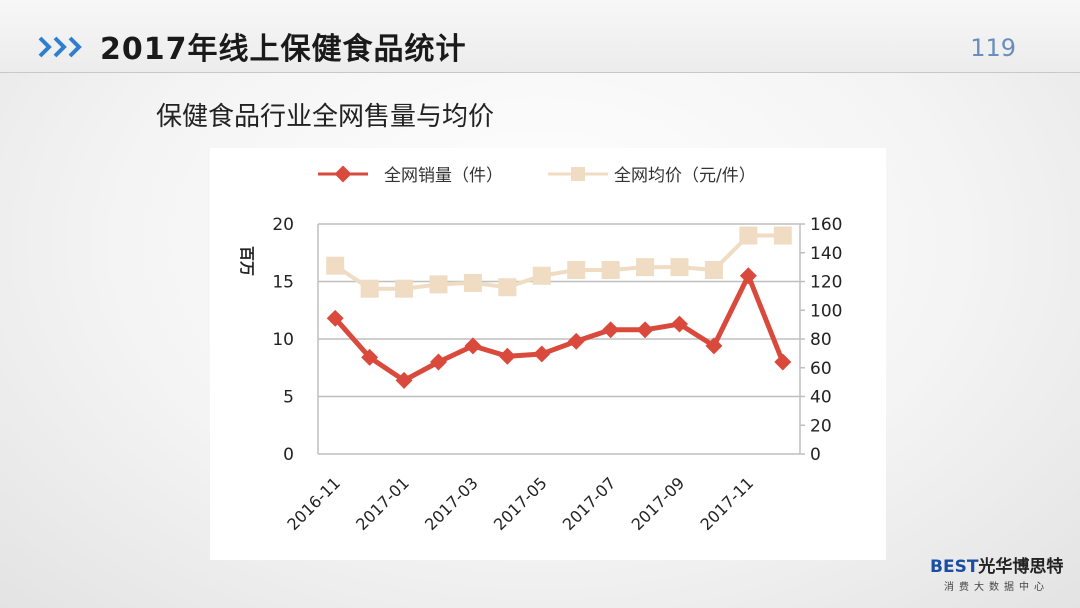  Describe the element at coordinates (382, 503) in the screenshot. I see `x-tick-label: 2017-01` at that location.